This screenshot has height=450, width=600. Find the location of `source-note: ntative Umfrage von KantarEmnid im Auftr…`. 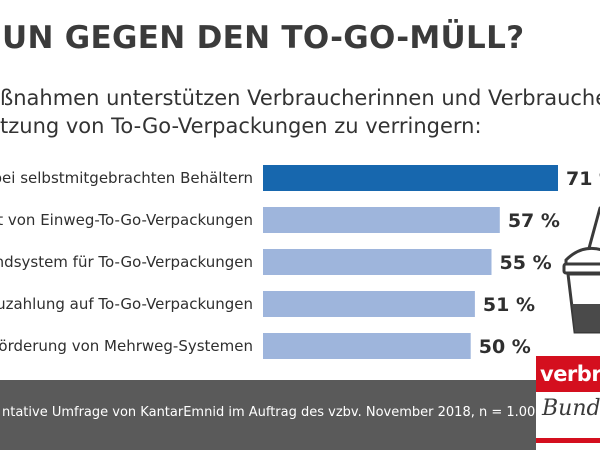

source-note: ntative Umfrage von KantarEmnid im Auftr… is located at coordinates (273, 412).